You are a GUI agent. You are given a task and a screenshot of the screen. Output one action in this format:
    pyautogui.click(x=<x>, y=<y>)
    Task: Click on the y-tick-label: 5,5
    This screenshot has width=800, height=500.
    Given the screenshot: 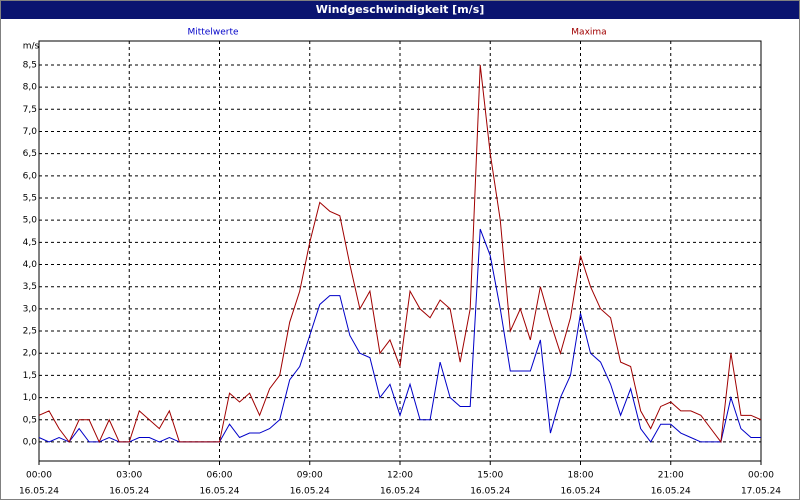 What is the action you would take?
    pyautogui.click(x=30, y=199)
    